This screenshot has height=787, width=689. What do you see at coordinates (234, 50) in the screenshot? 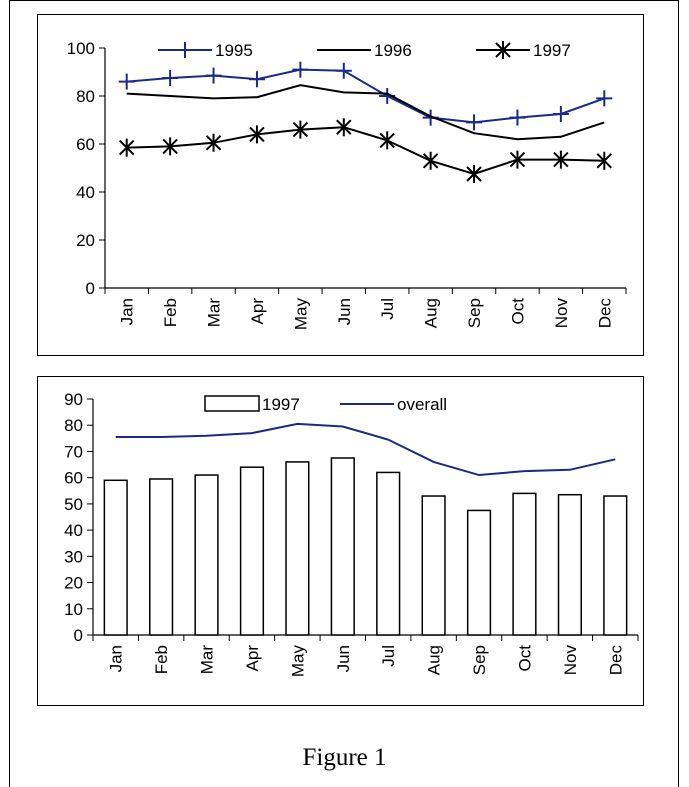
I see `legend-label: 1995` at bounding box center [234, 50].